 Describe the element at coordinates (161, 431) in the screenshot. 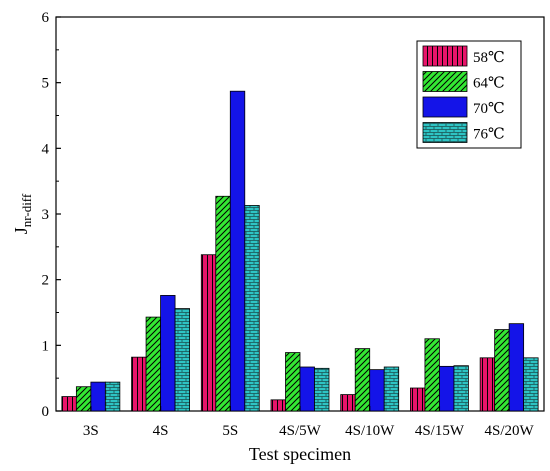

I see `x-tick-label: 4S` at that location.